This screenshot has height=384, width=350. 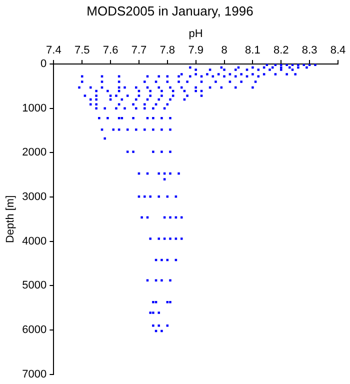 What do you see at coordinates (139, 50) in the screenshot?
I see `x-tick-label: 7.7` at bounding box center [139, 50].